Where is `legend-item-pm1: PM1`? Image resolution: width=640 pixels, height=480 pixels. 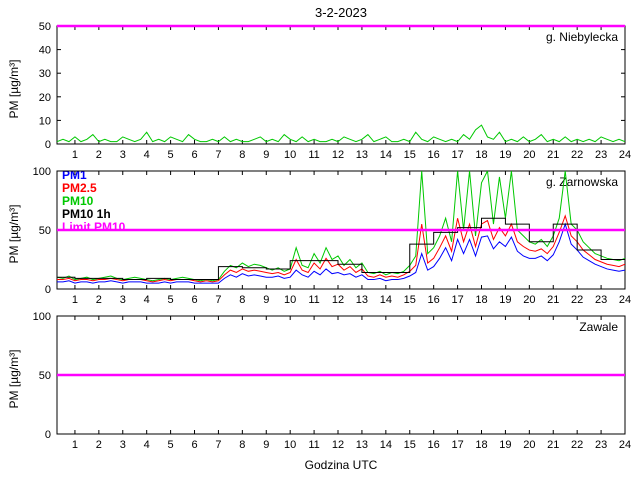 legend-item-pm1: PM1 is located at coordinates (74, 175).